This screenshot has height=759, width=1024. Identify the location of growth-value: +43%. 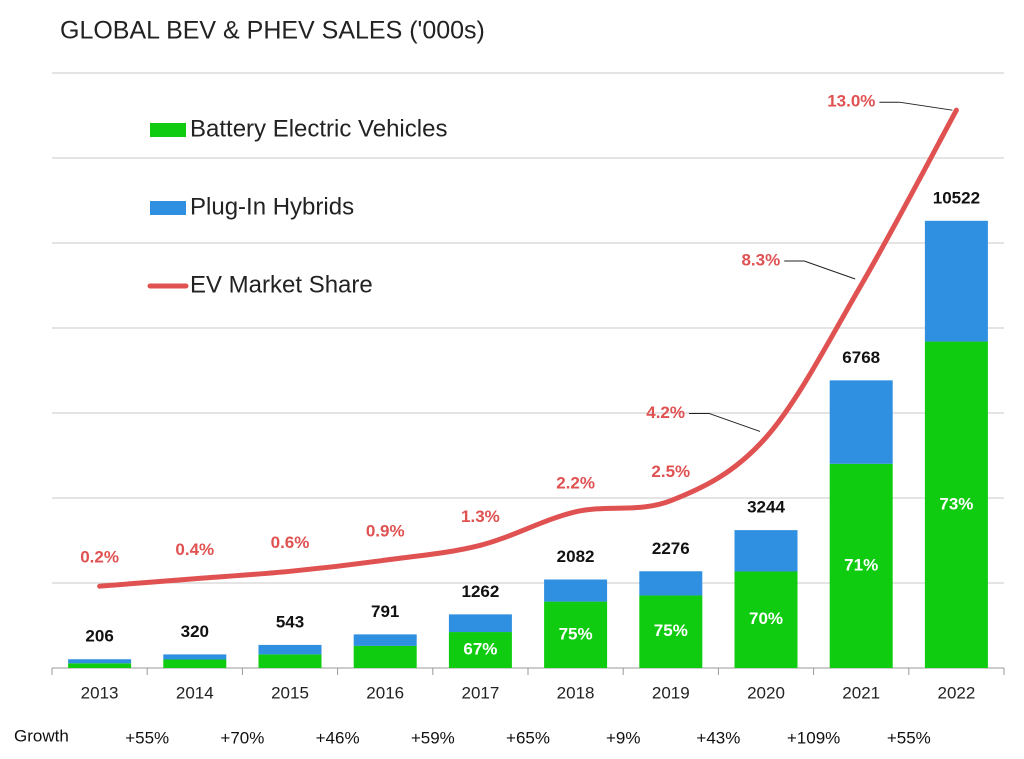
(718, 737).